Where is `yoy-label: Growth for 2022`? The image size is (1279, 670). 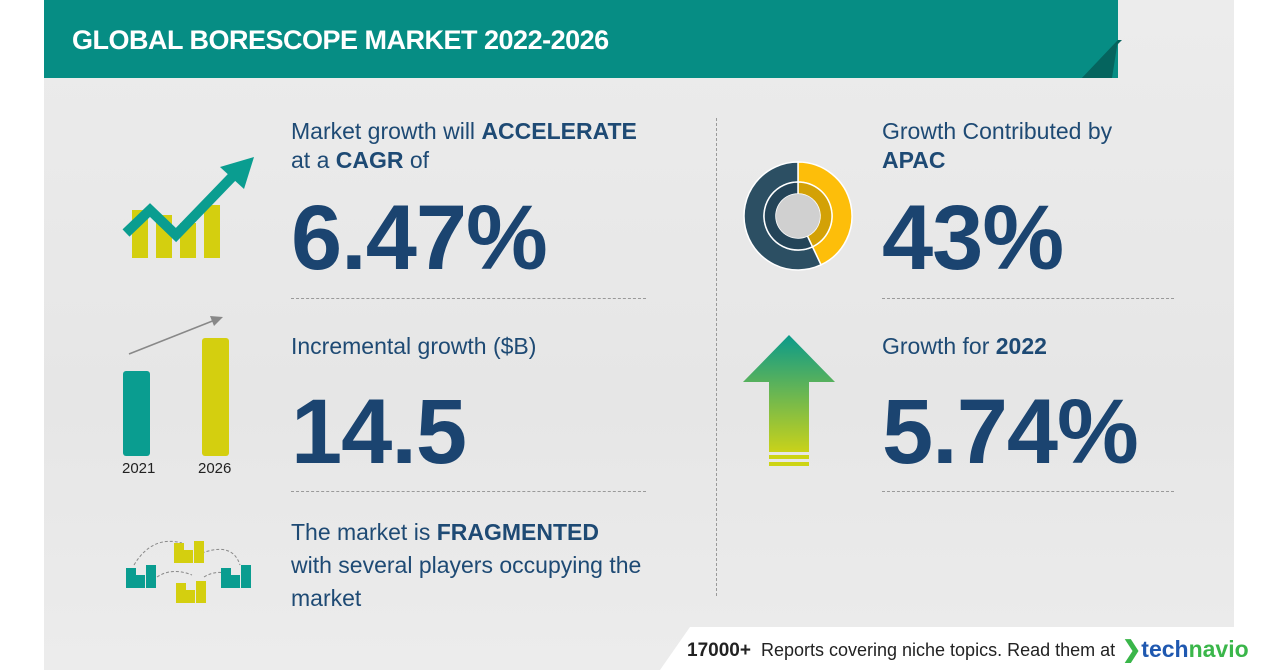 yoy-label: Growth for 2022 is located at coordinates (964, 346).